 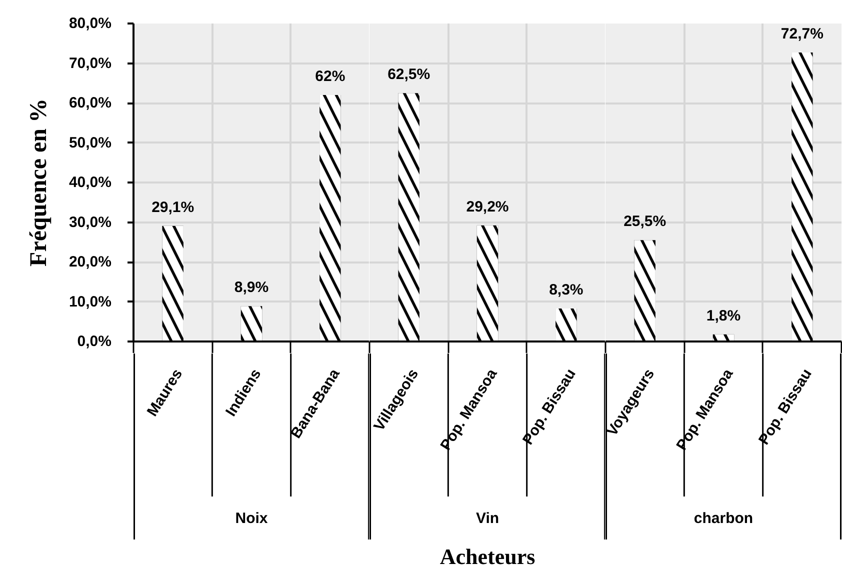 What do you see at coordinates (90, 182) in the screenshot?
I see `y-tick-label: 40,0%` at bounding box center [90, 182].